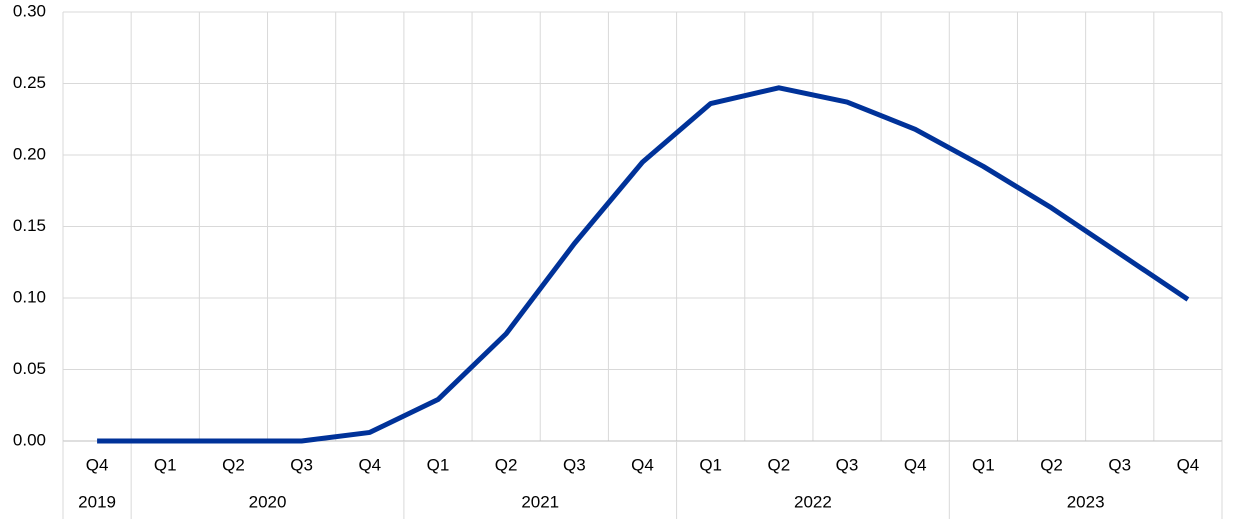 This screenshot has height=519, width=1240. What do you see at coordinates (29, 296) in the screenshot?
I see `y-tick-label: 0.10` at bounding box center [29, 296].